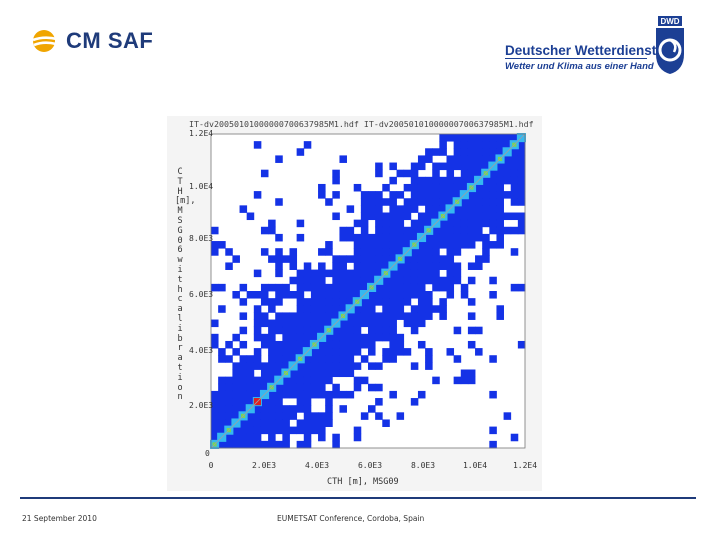  What do you see at coordinates (110, 40) in the screenshot?
I see `cmsaf-logo-text: CM SAF` at bounding box center [110, 40].